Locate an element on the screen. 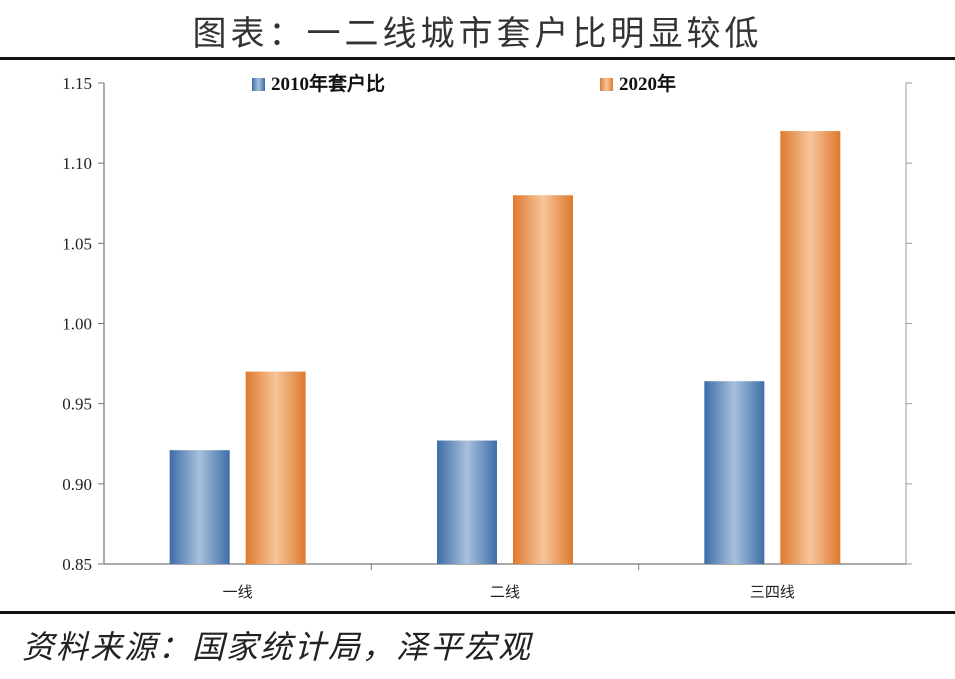 The image size is (955, 679). y-tick-label: 1.15 is located at coordinates (77, 83).